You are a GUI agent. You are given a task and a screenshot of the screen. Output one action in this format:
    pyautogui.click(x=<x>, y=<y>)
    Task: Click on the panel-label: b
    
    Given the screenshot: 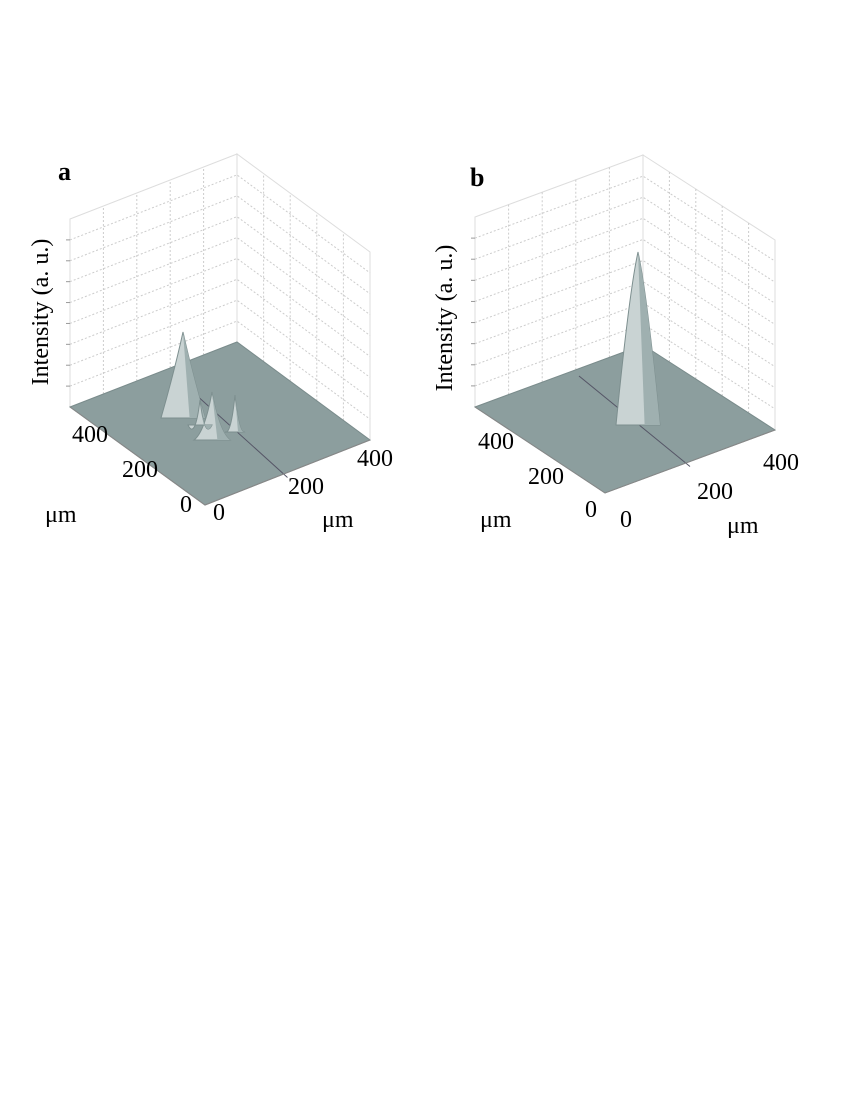 What is the action you would take?
    pyautogui.click(x=477, y=177)
    